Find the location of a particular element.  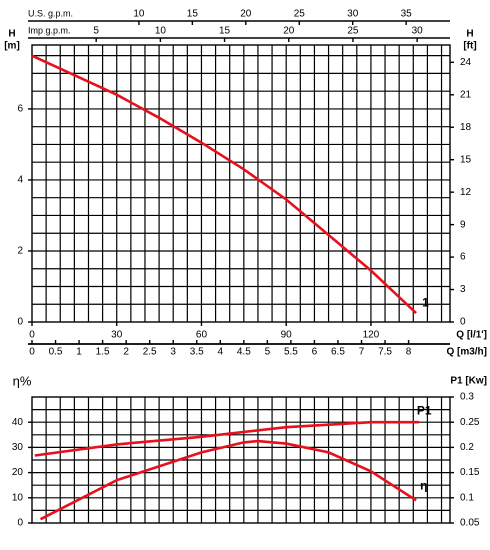

y-axis-label: H is located at coordinates (11, 34).